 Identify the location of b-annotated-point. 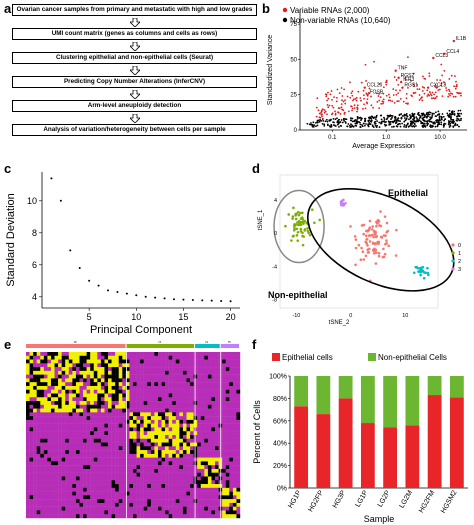
(433, 58).